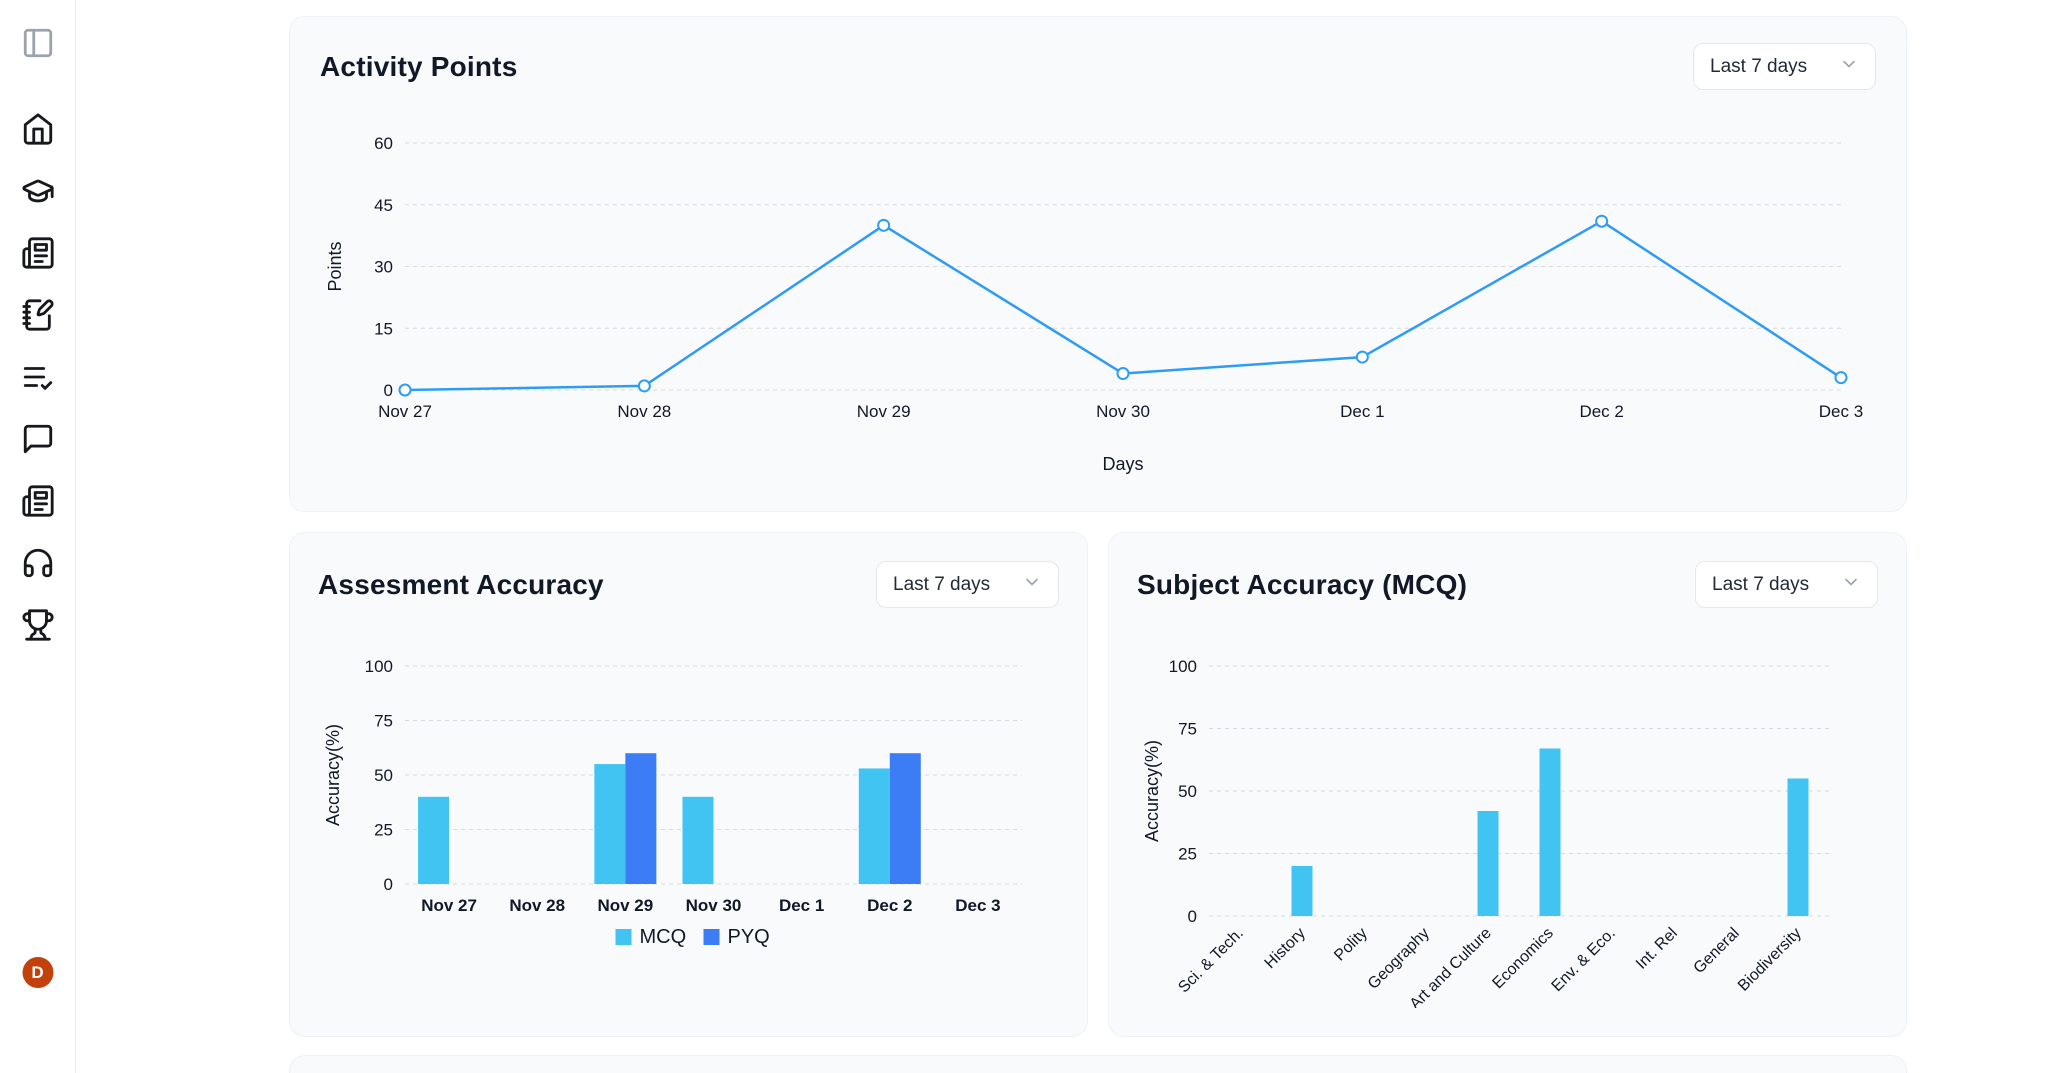 This screenshot has height=1073, width=2048. What do you see at coordinates (383, 143) in the screenshot?
I see `y-tick-label: 60` at bounding box center [383, 143].